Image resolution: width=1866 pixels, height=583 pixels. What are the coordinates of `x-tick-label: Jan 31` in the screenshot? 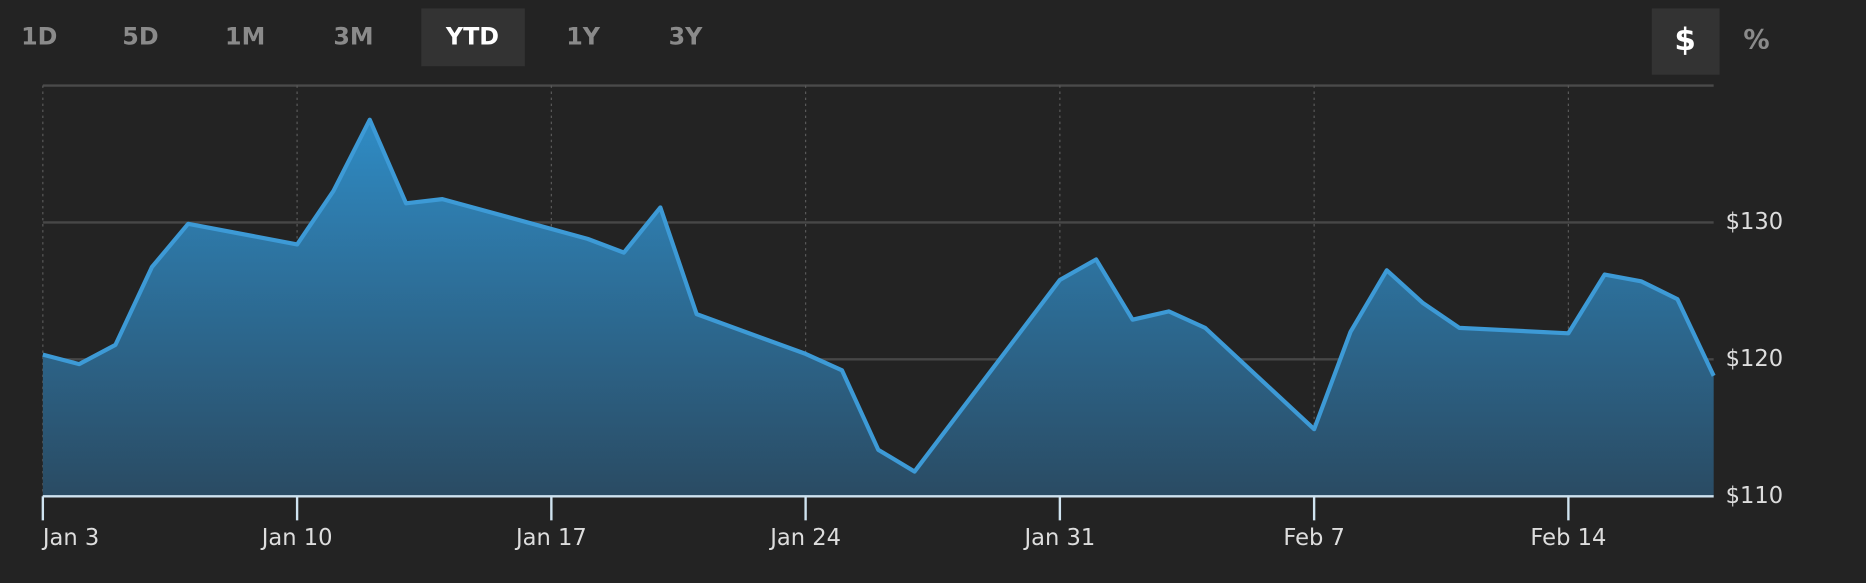 It's located at (1058, 538).